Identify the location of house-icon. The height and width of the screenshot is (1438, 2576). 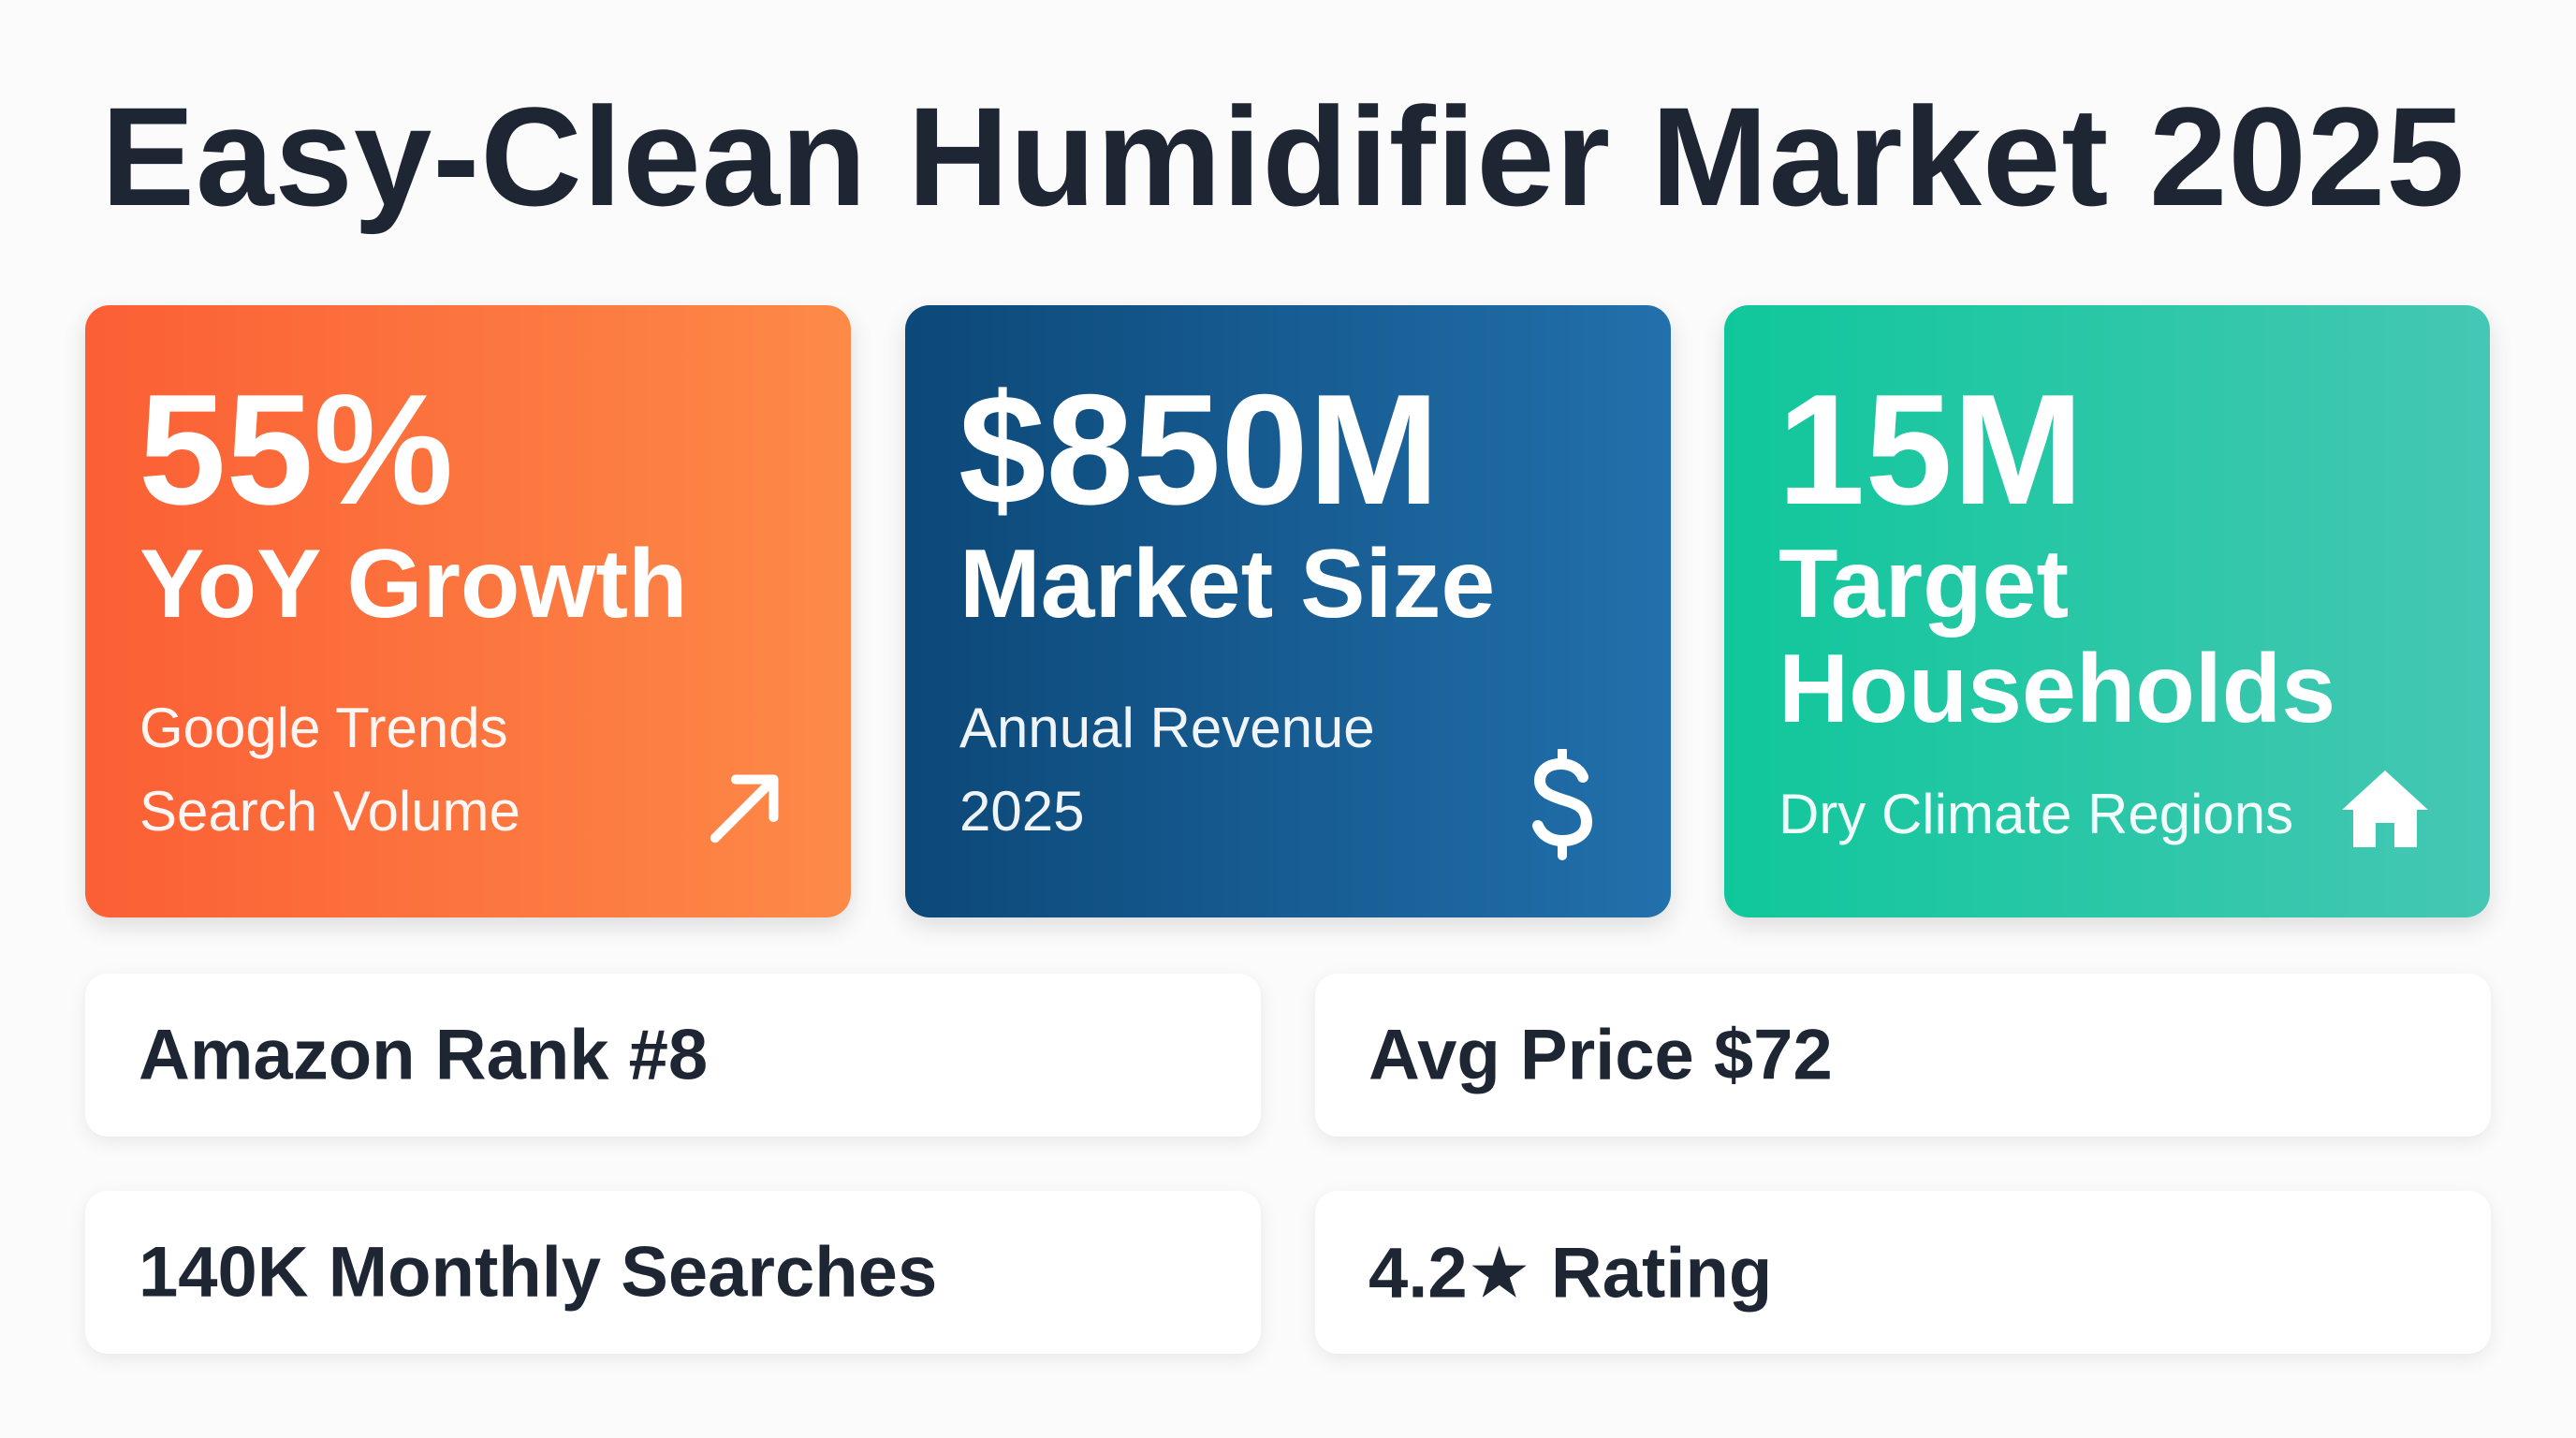
(2385, 808).